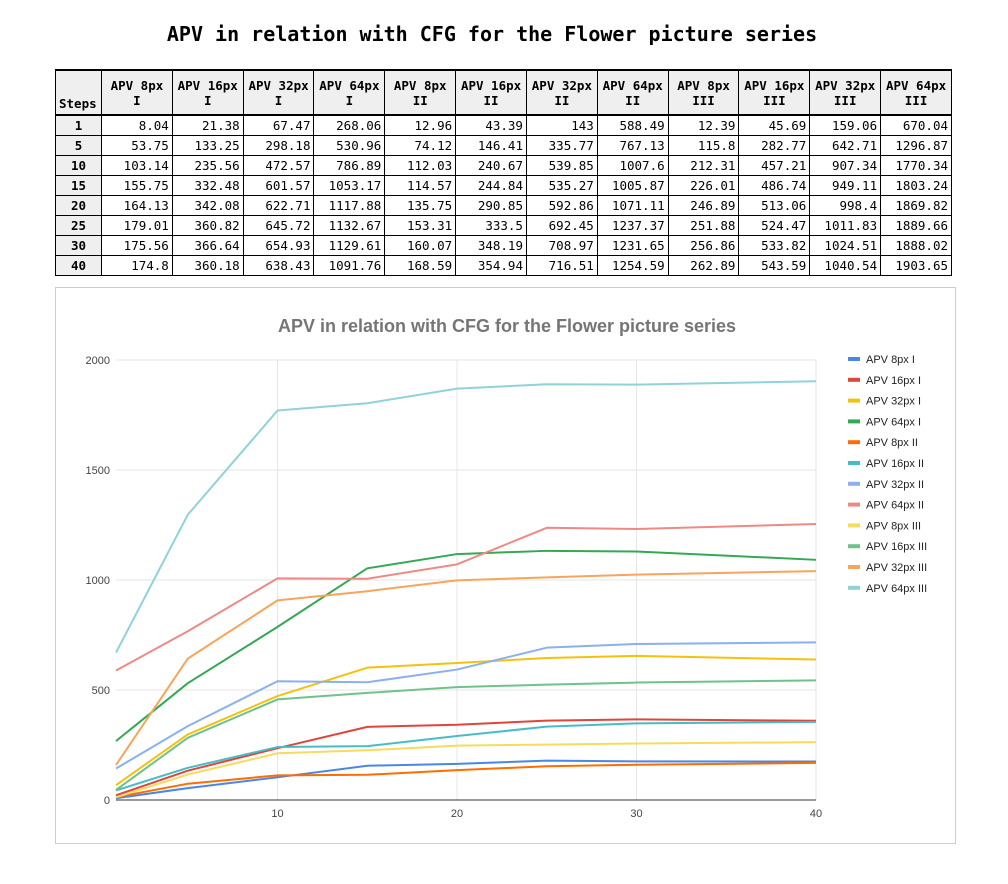 The image size is (1008, 884). What do you see at coordinates (893, 381) in the screenshot?
I see `legend-label: APV 16px I` at bounding box center [893, 381].